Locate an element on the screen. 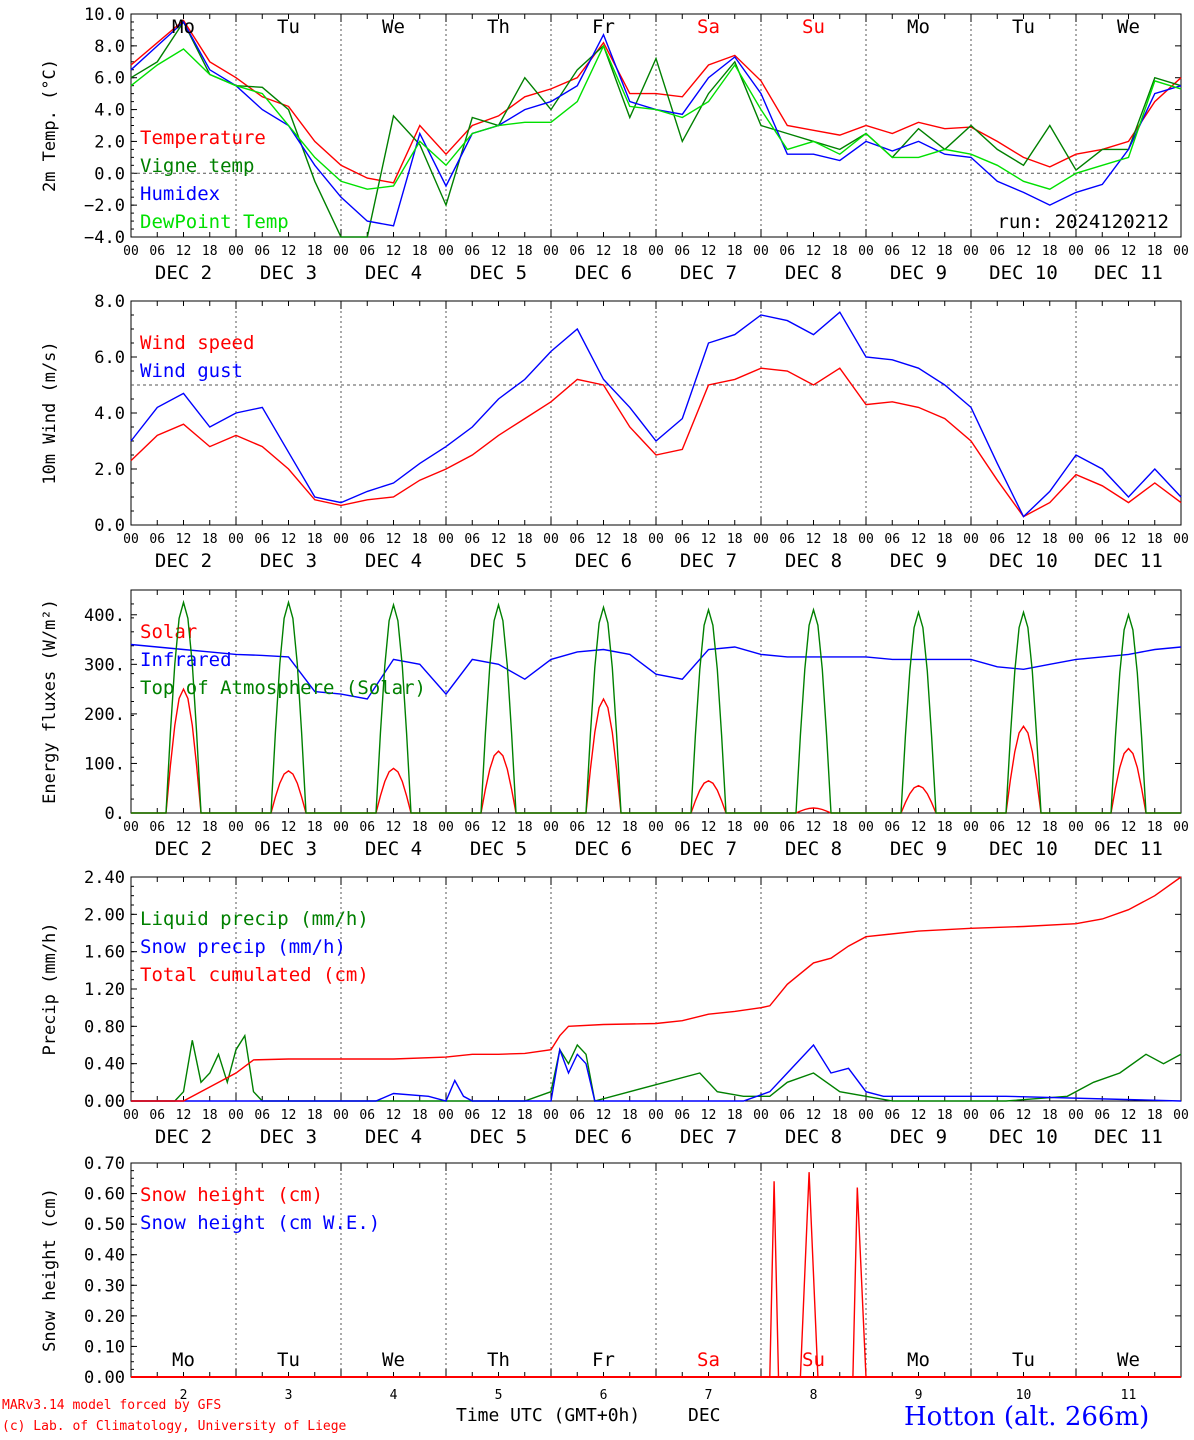 The image size is (1194, 1440). weekday-label: Mo is located at coordinates (183, 27).